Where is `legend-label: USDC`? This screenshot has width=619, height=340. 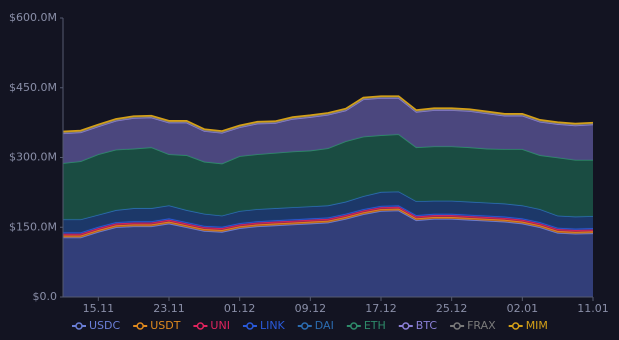 legend-label: USDC is located at coordinates (105, 325).